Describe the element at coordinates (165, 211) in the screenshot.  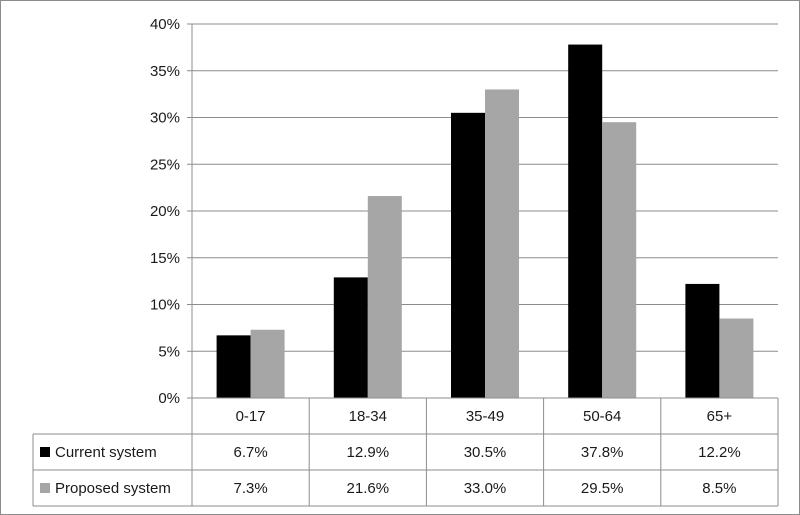
I see `y-tick-label: 20%` at that location.